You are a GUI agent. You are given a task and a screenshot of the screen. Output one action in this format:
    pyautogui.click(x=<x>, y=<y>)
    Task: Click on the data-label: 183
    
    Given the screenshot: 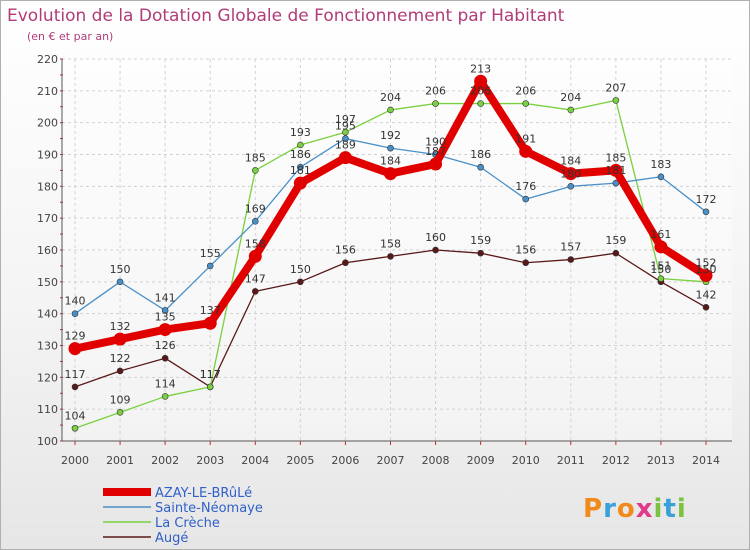 What is the action you would take?
    pyautogui.click(x=660, y=164)
    